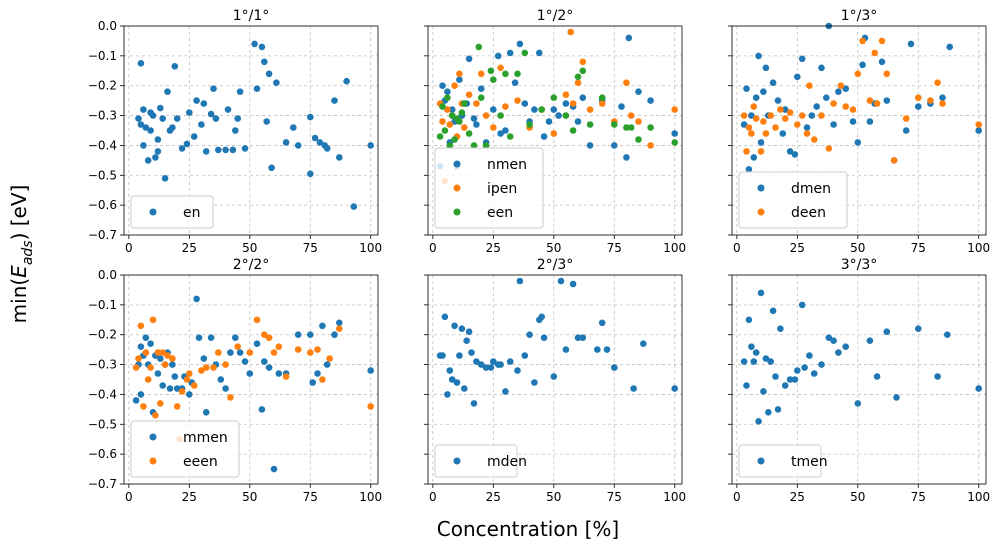  Describe the element at coordinates (457, 461) in the screenshot. I see `legend-marker` at that location.